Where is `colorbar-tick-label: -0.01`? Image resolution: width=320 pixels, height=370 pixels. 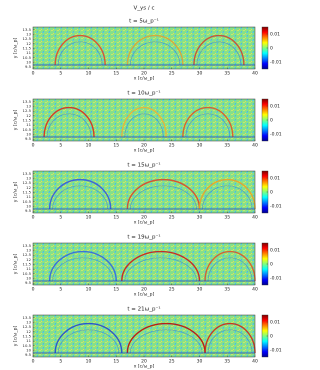
colorbar-tick-label: -0.01 is located at coordinates (276, 279).